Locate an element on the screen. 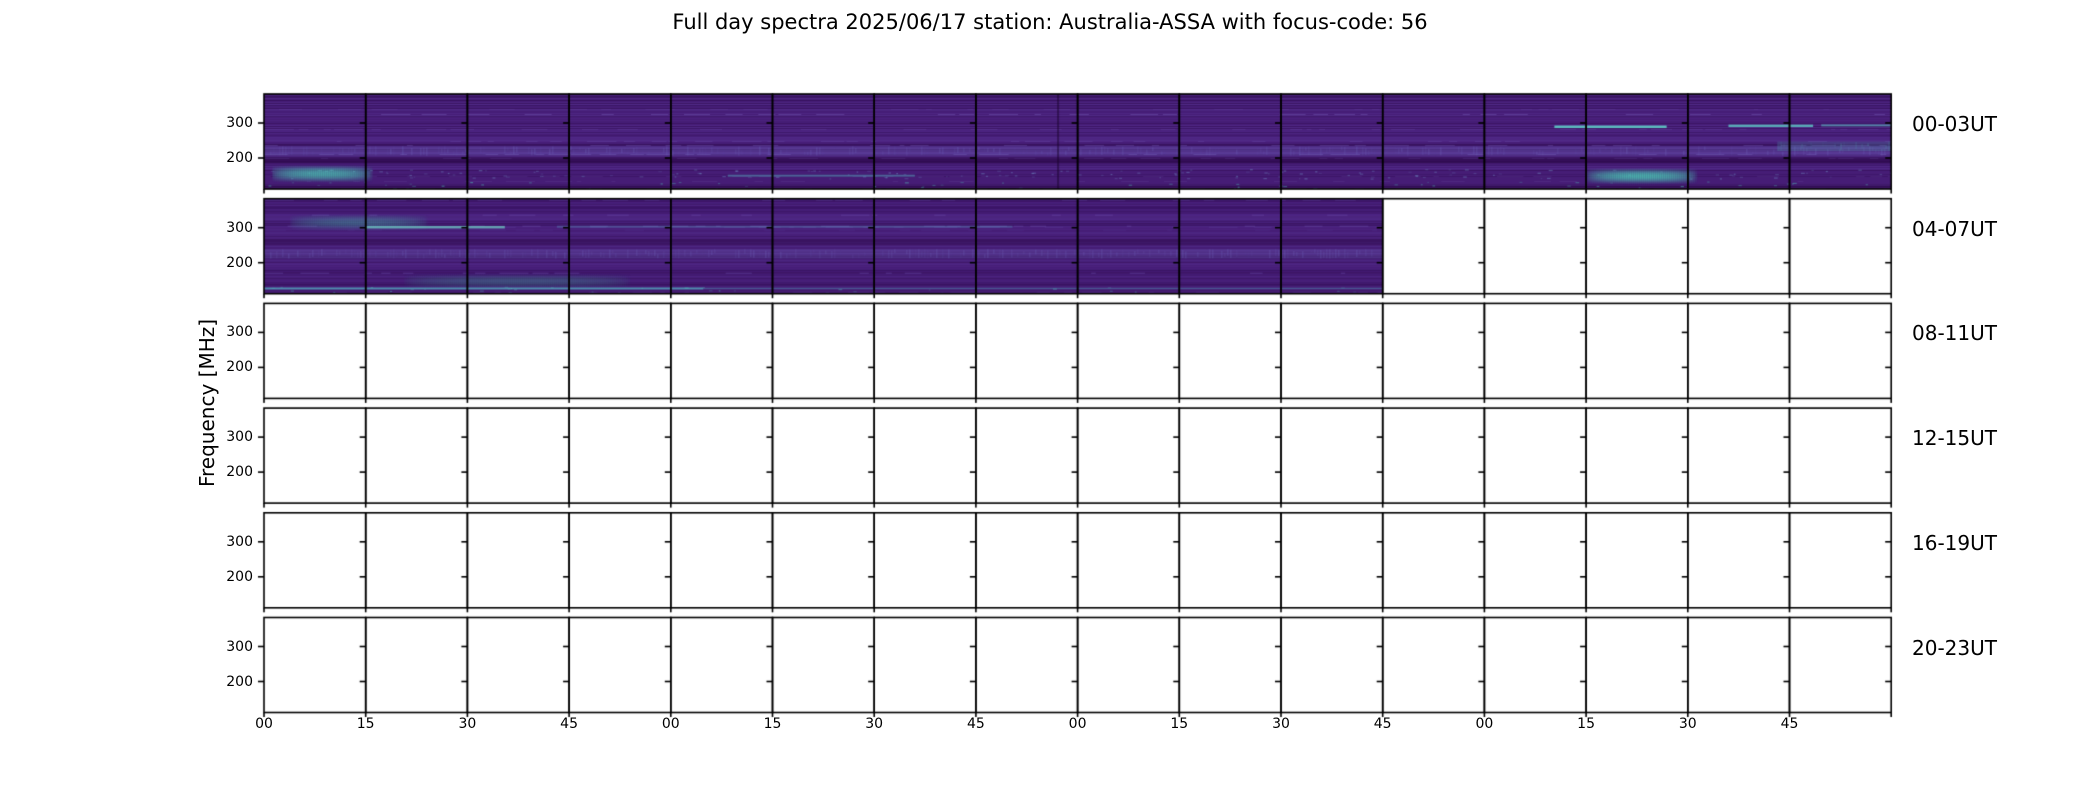  y-axis-label: Frequency [MHz] is located at coordinates (207, 403).